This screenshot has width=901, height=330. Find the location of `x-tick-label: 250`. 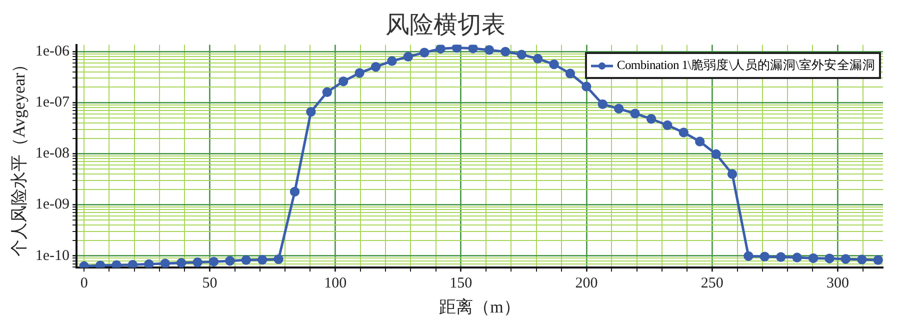

x-tick-label: 250 is located at coordinates (712, 284).